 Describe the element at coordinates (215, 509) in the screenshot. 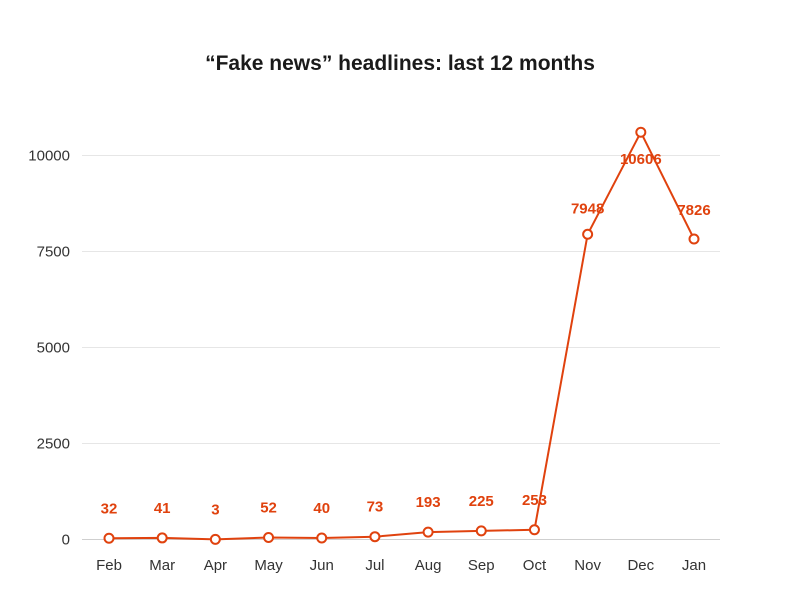

I see `data-label: 3` at that location.